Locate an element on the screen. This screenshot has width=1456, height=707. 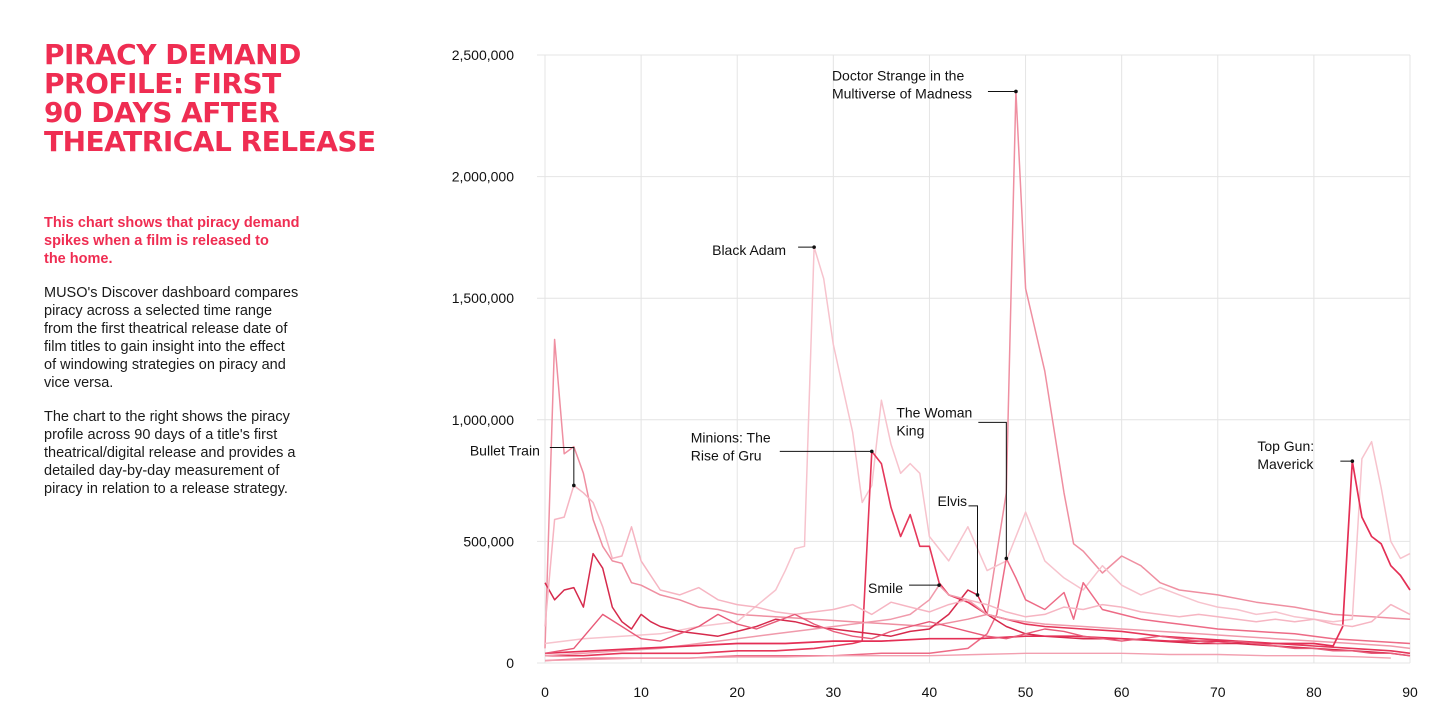
y-tick-label: 2,500,000 is located at coordinates (483, 55).